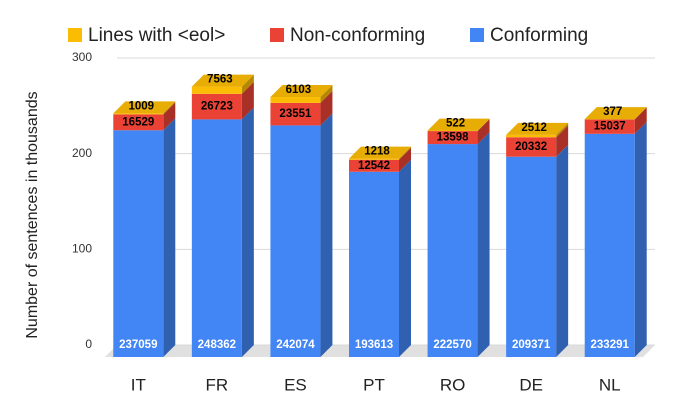 Image resolution: width=675 pixels, height=418 pixels. Describe the element at coordinates (539, 35) in the screenshot. I see `legend-label: Conforming` at that location.